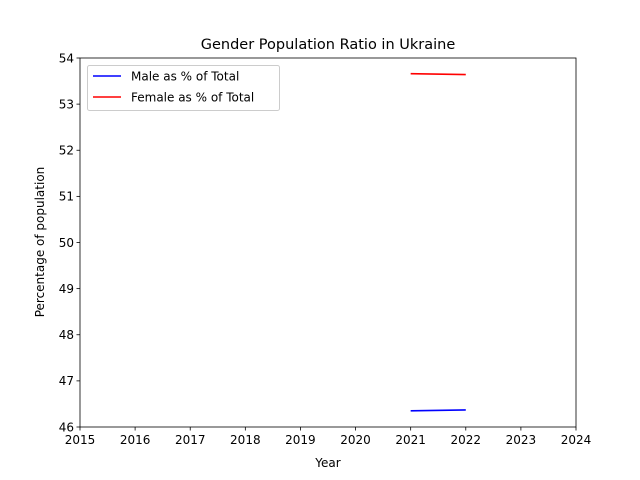  What do you see at coordinates (66, 381) in the screenshot?
I see `y-tick-label: 47` at bounding box center [66, 381].